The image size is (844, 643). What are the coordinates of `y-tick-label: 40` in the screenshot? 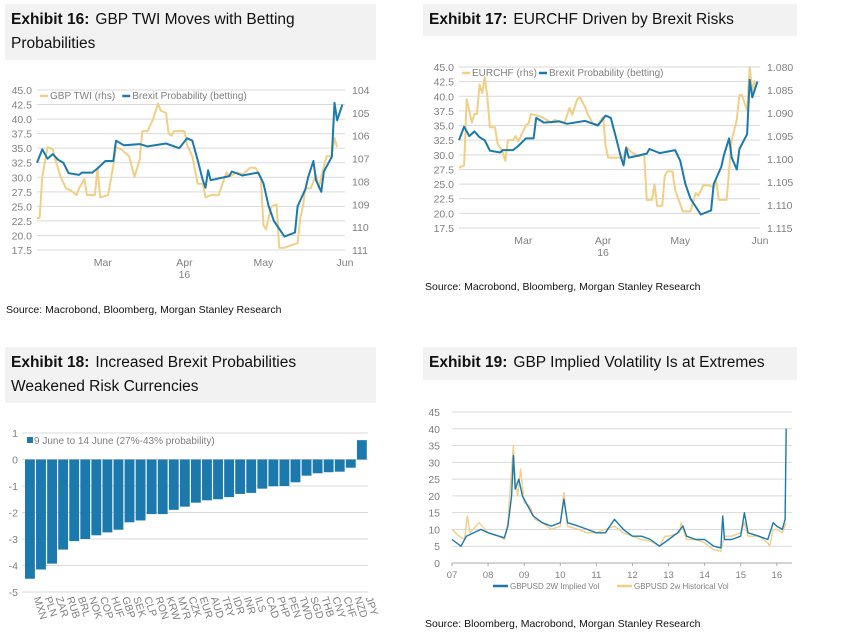 It's located at (434, 430).